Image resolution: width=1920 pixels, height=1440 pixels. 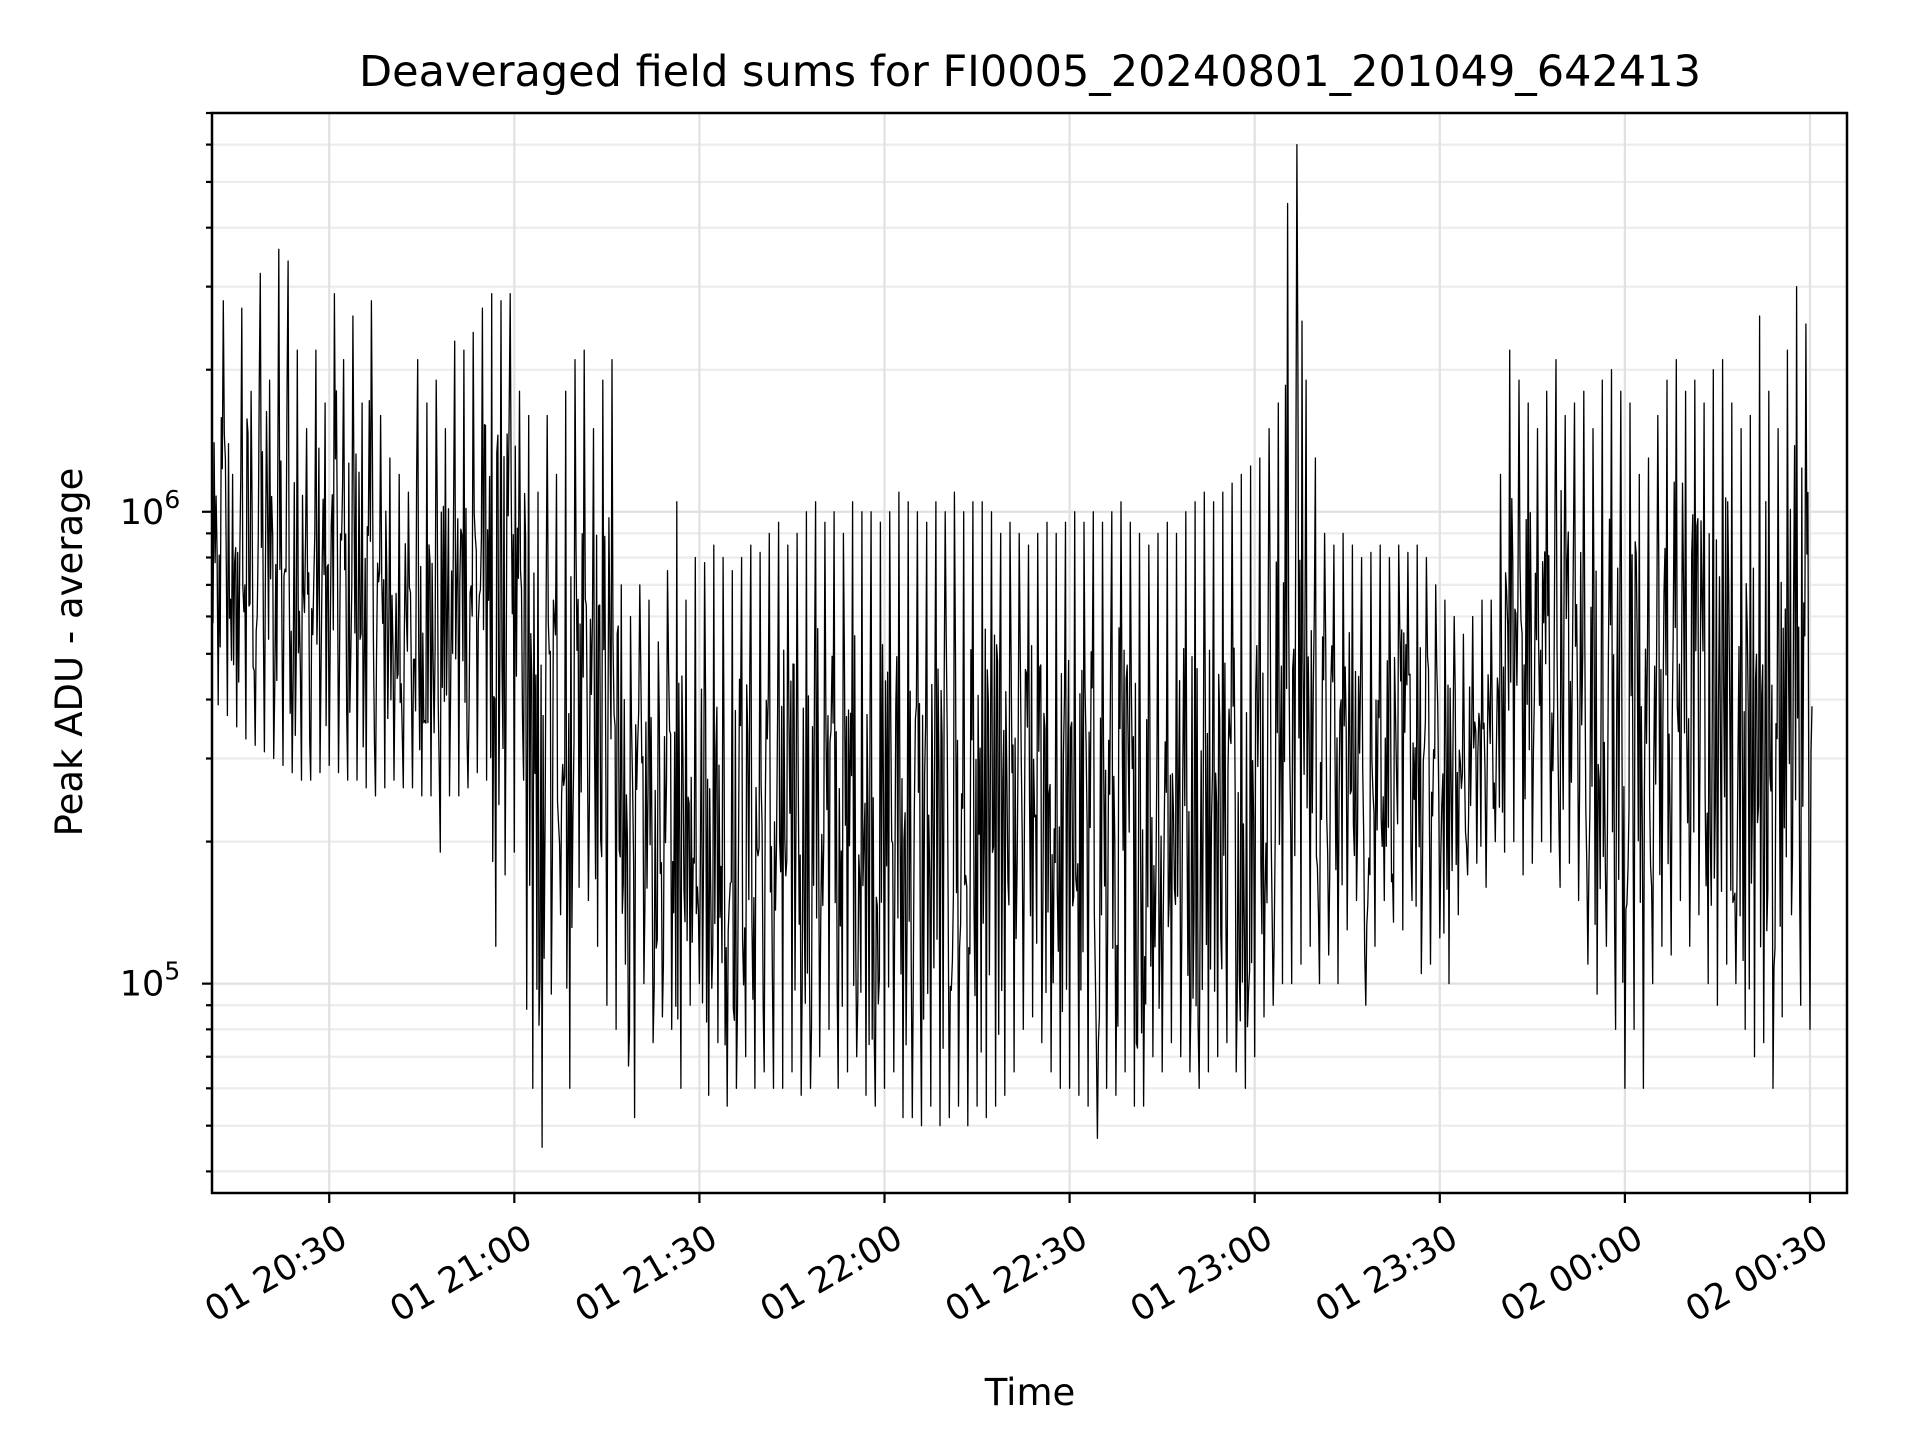 I want to click on y-tick-label: 10⁶, so click(x=150, y=509).